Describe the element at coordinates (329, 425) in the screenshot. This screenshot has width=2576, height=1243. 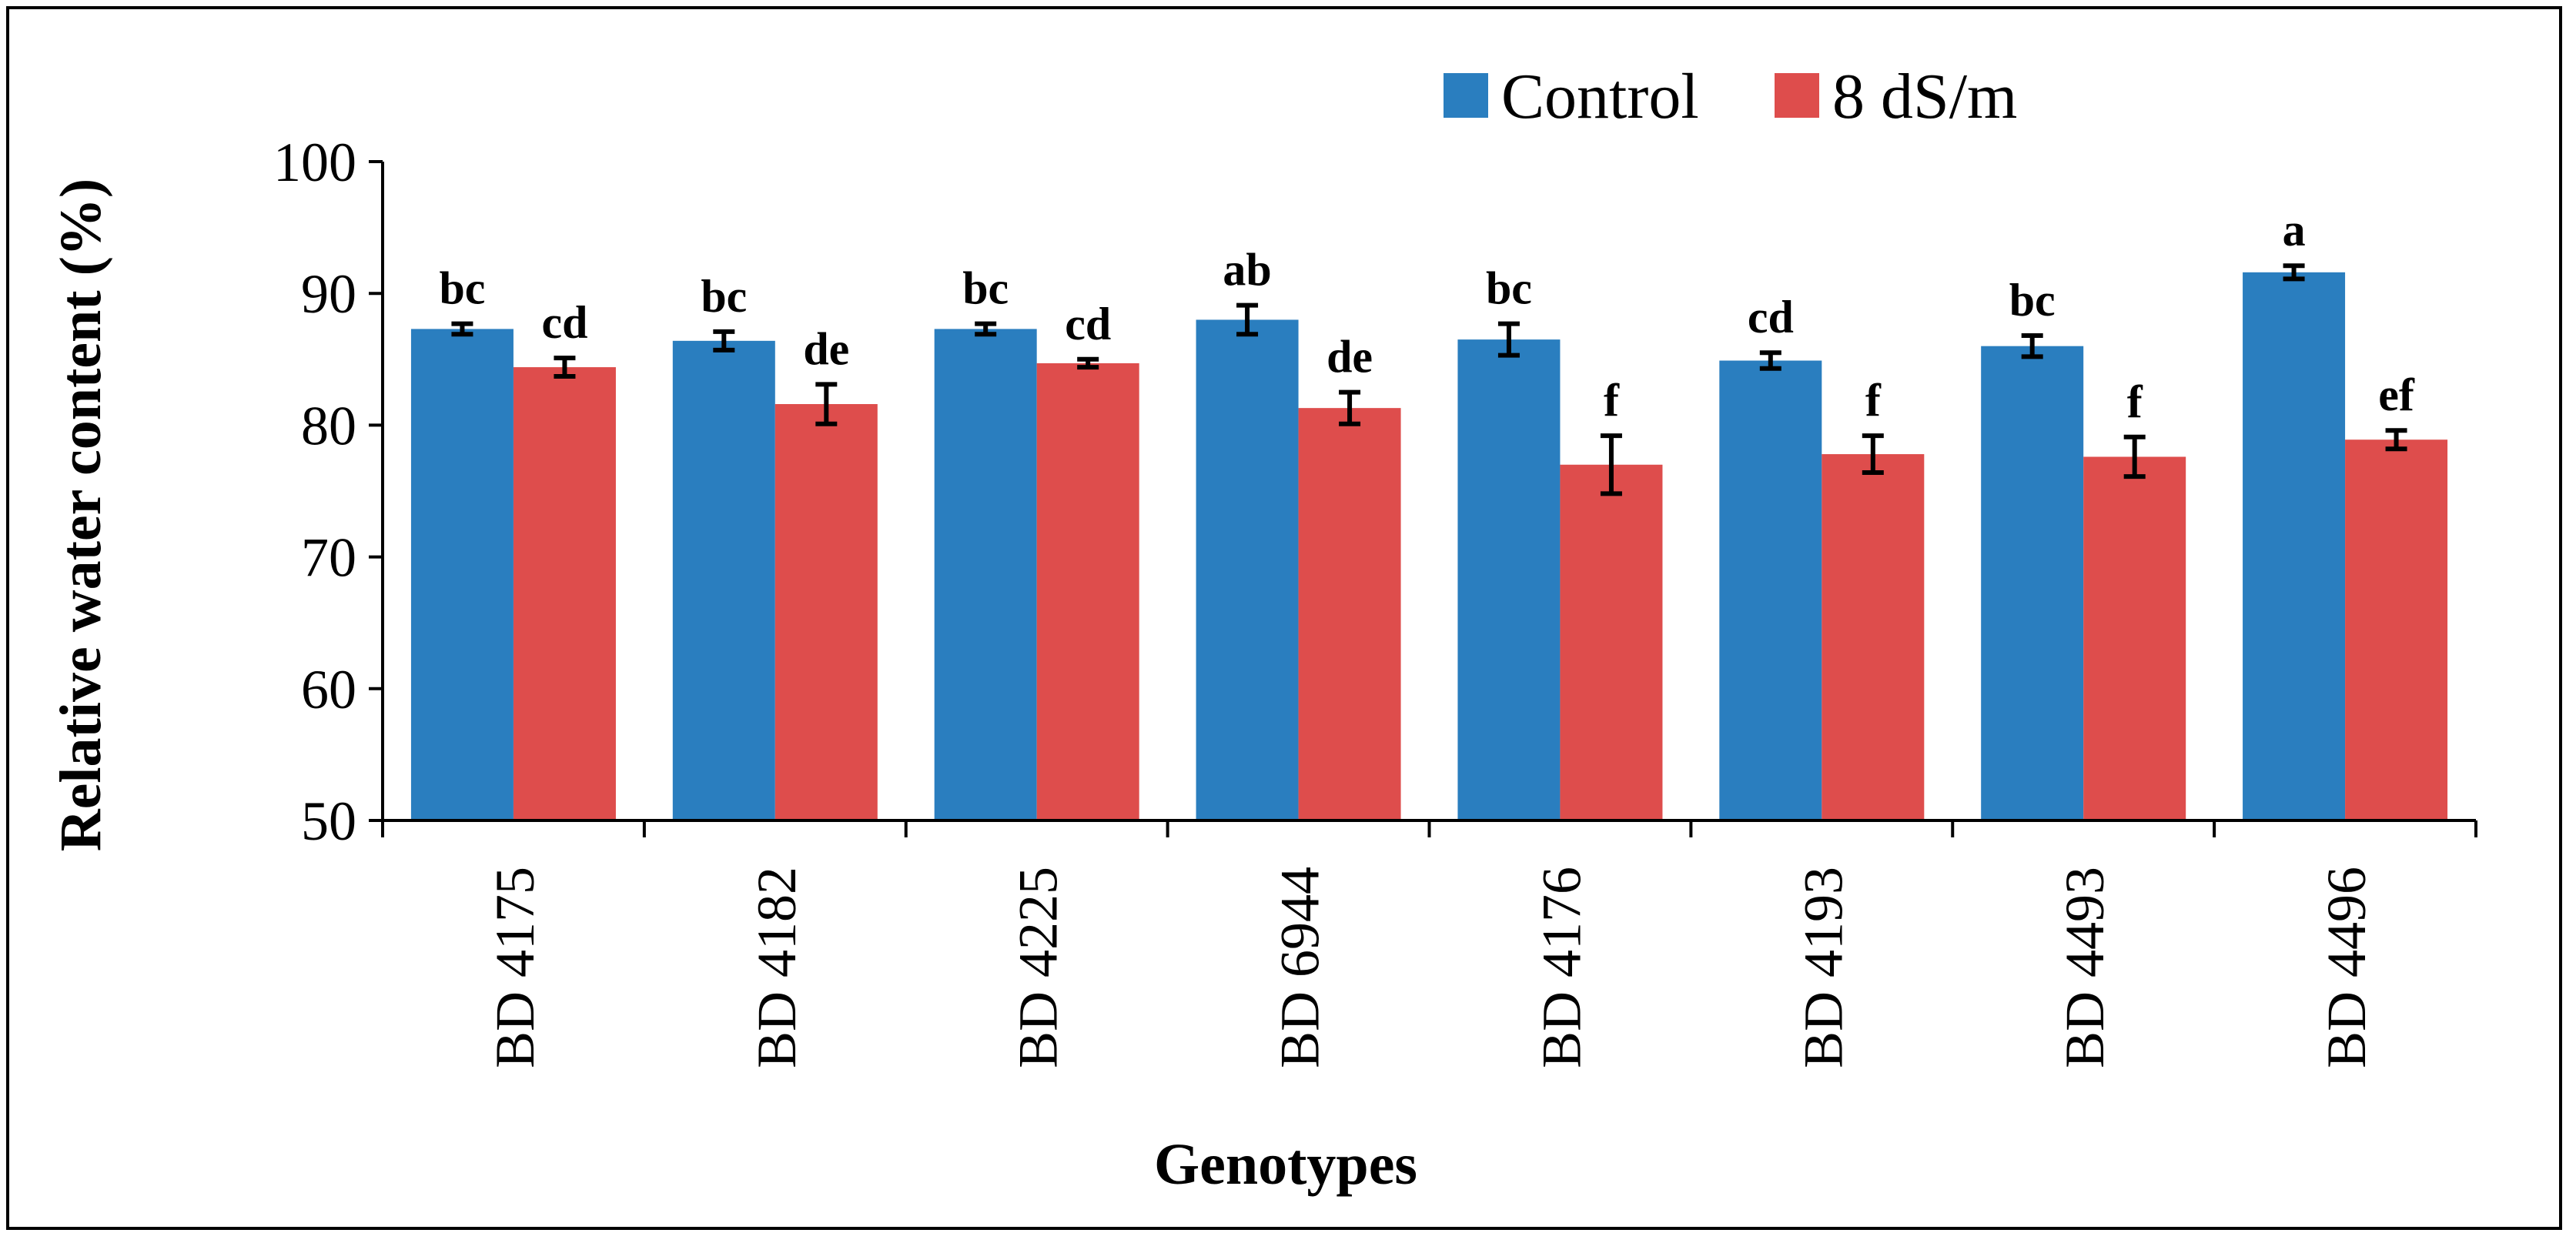
I see `y-tick-label: 80` at that location.